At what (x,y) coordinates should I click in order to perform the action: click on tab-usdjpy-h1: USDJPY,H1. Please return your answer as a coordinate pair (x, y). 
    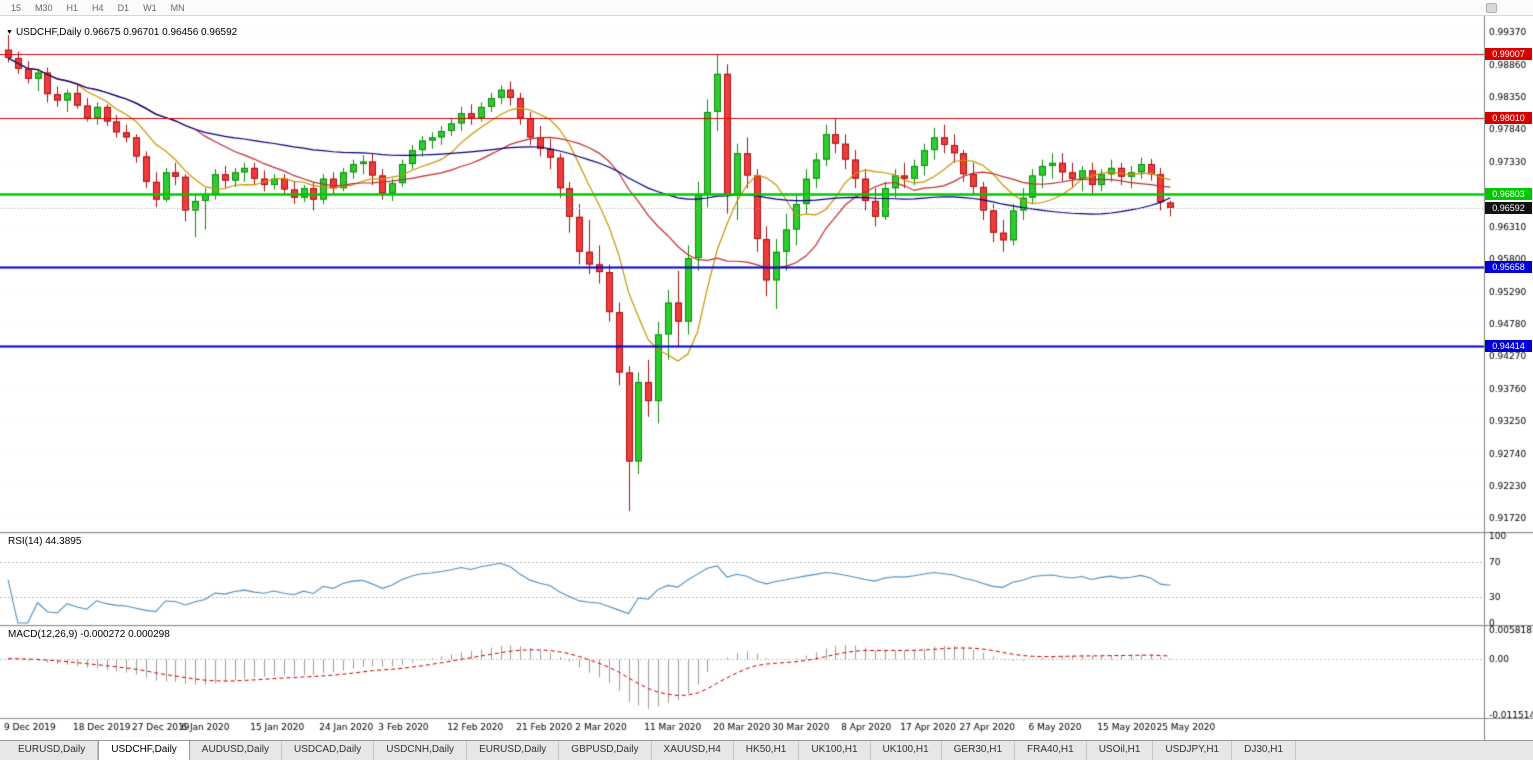
    Looking at the image, I should click on (1193, 750).